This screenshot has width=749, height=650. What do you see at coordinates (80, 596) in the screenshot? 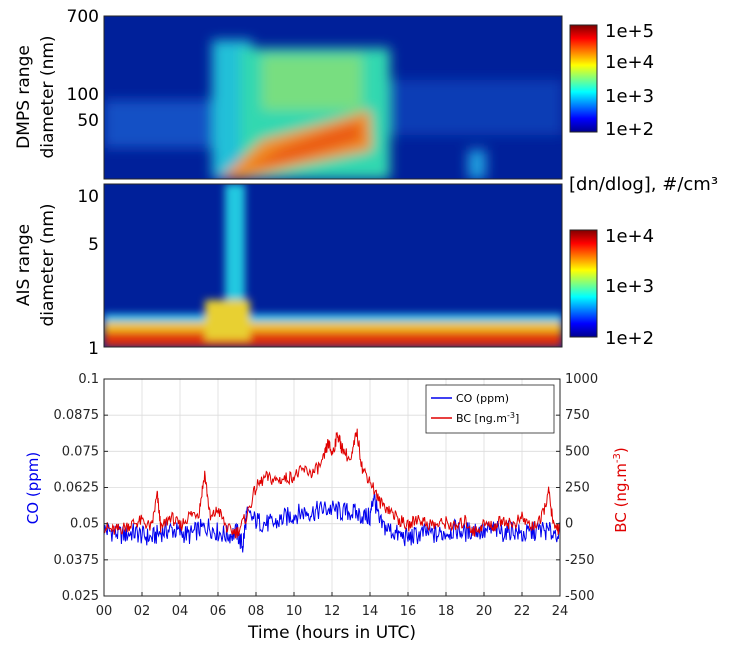
I see `y-left-tick-label: 0.025` at bounding box center [80, 596].